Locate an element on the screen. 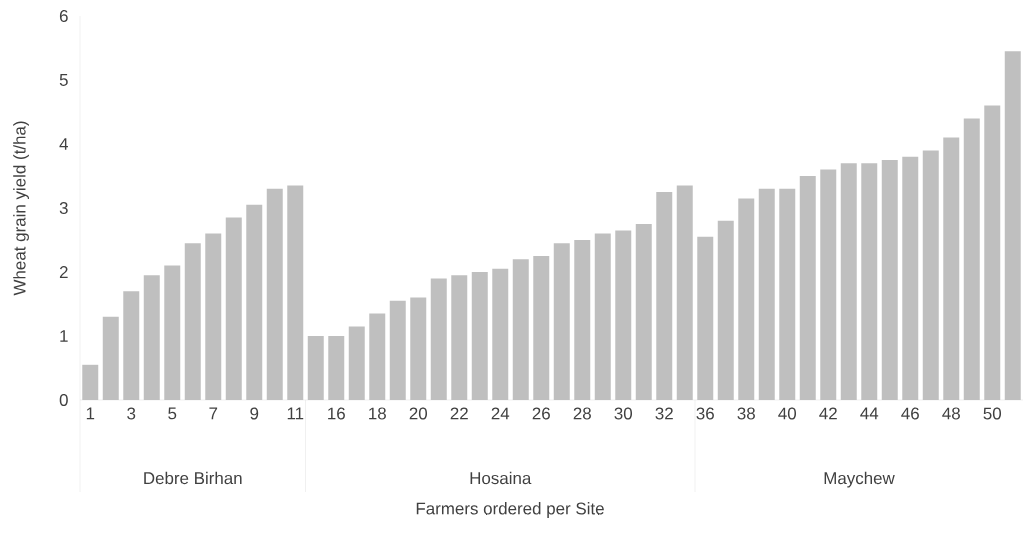  y-tick-label: 6 is located at coordinates (63, 15).